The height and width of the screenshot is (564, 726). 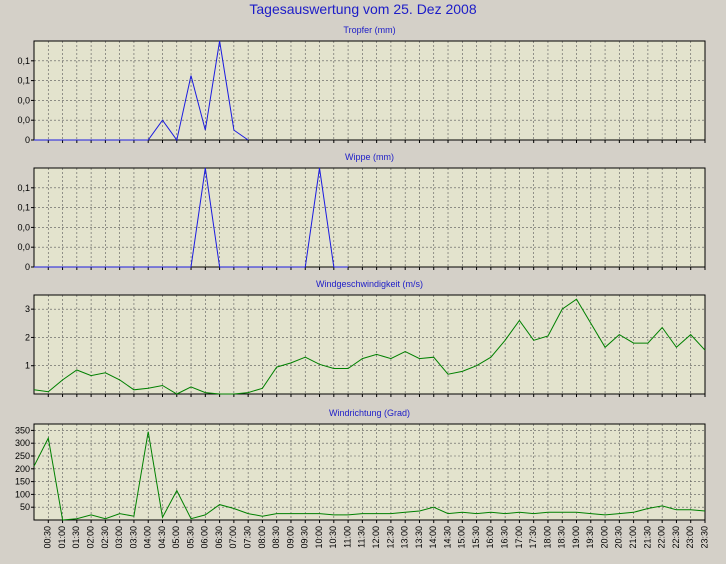 I want to click on x-tick-label: 08:30, so click(x=276, y=537).